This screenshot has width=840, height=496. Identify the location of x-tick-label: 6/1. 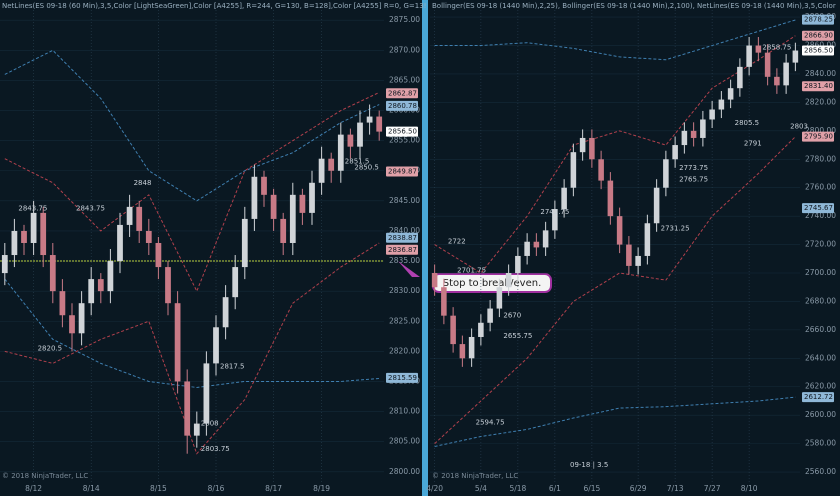
(555, 488).